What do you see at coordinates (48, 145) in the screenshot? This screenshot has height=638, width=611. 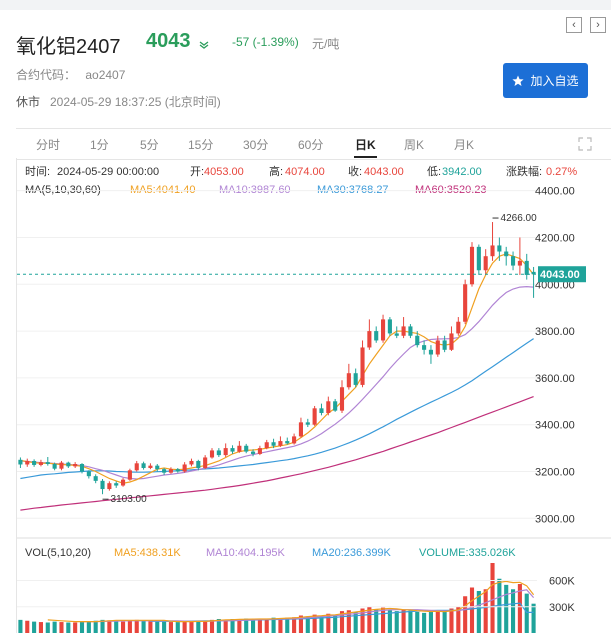 I see `tab-minute: 分时` at bounding box center [48, 145].